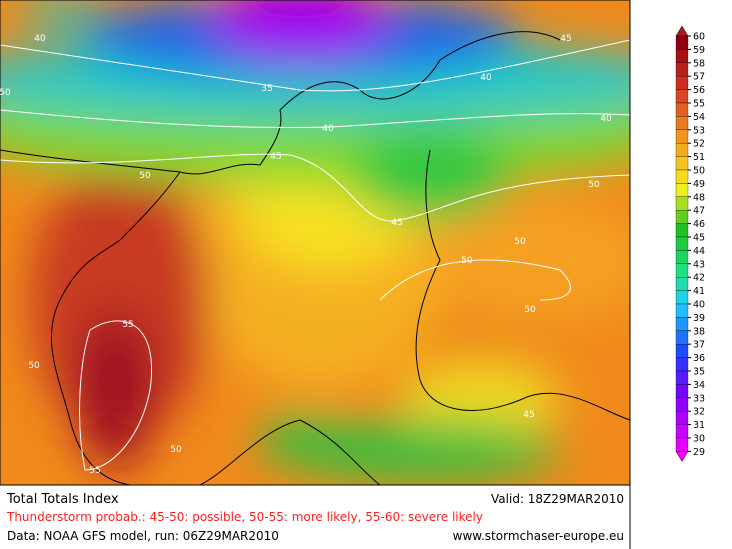 This screenshot has width=732, height=549. What do you see at coordinates (699, 412) in the screenshot?
I see `colorbar-label: 32` at bounding box center [699, 412].